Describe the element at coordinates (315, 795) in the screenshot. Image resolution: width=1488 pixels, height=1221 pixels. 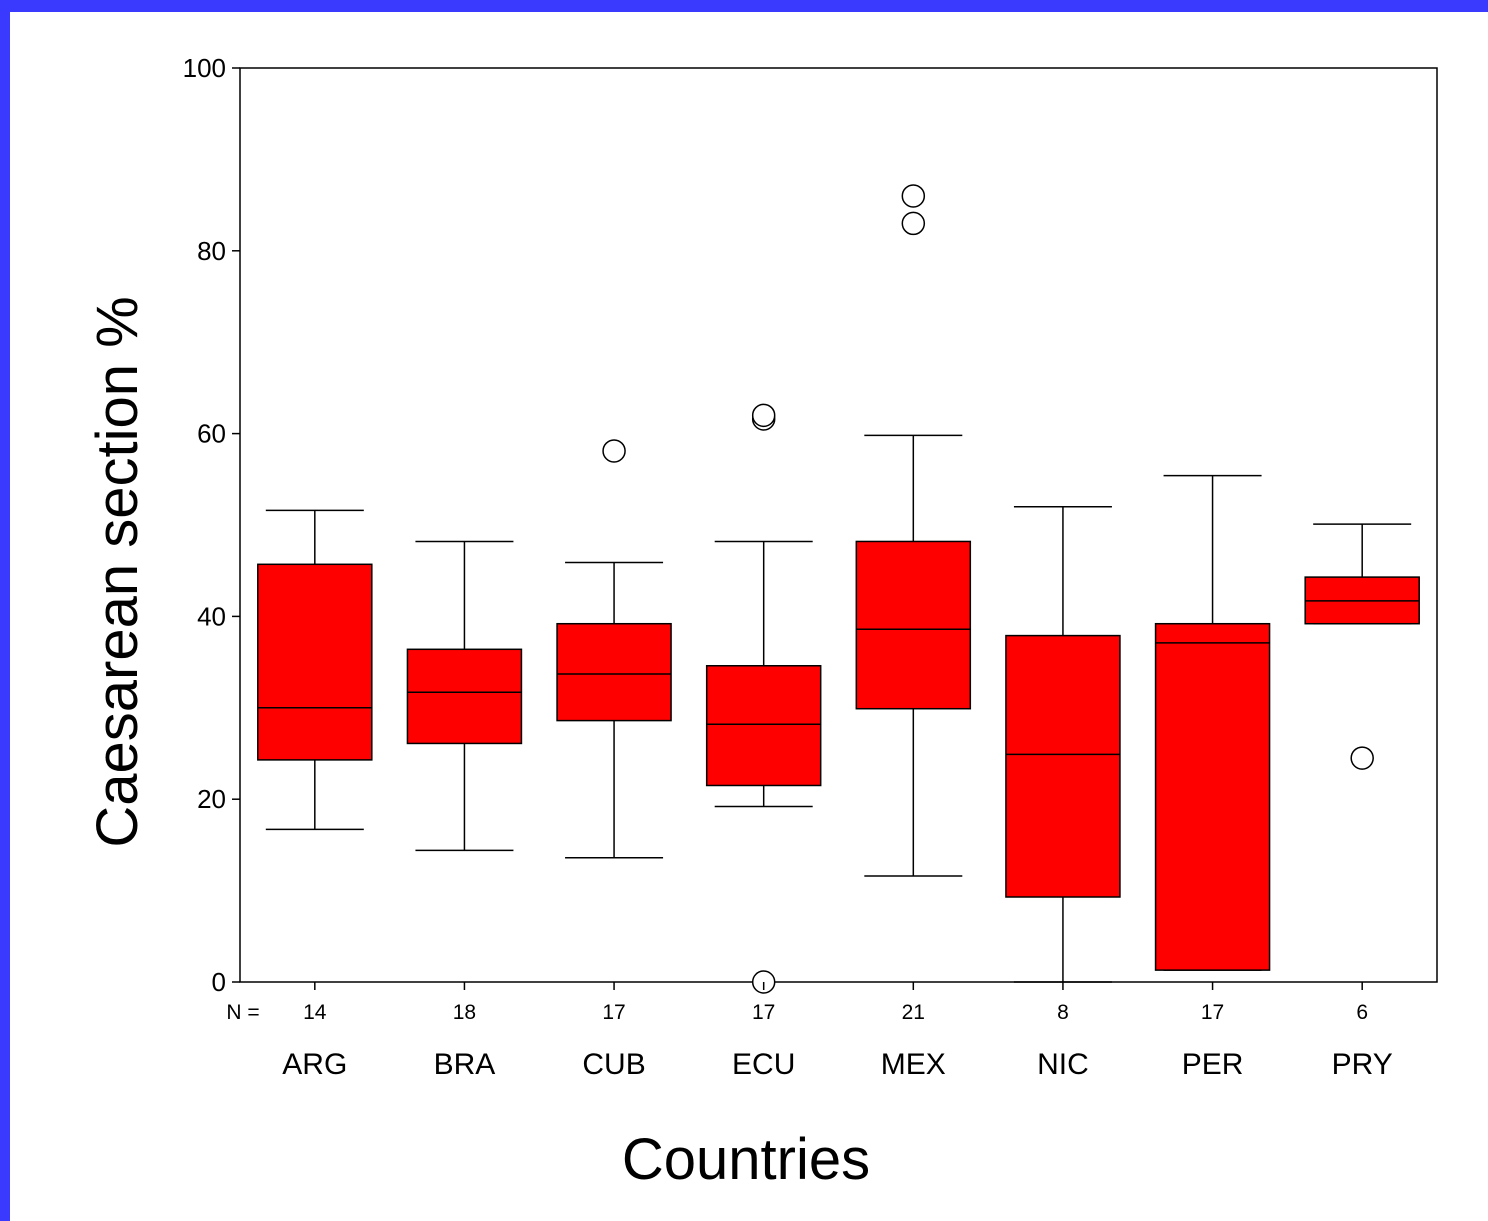
I see `box-group-arg: 14 ARG` at that location.